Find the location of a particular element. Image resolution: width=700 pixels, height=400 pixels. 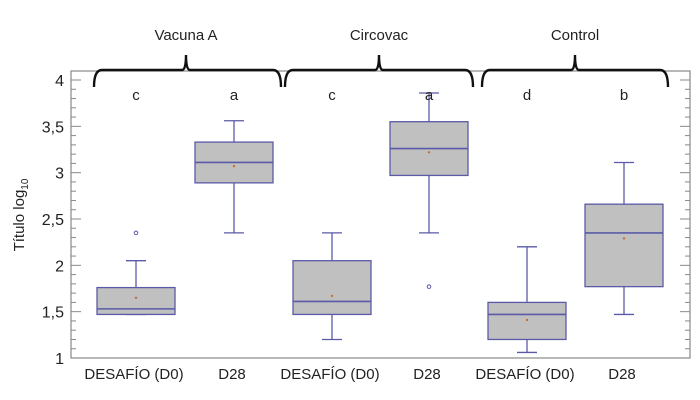

y-tick-label: 4 is located at coordinates (59, 81).